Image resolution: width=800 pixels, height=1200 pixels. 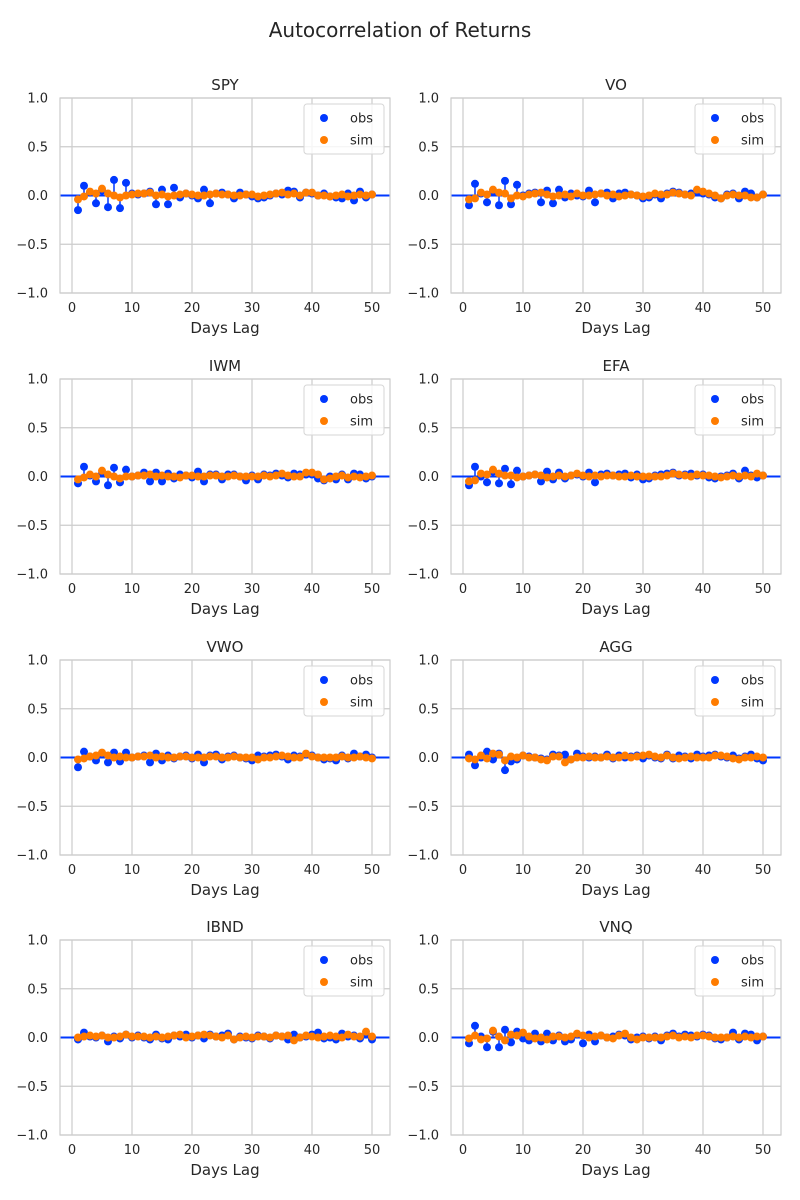 What do you see at coordinates (428, 147) in the screenshot?
I see `y-tick-label: 0.5` at bounding box center [428, 147].